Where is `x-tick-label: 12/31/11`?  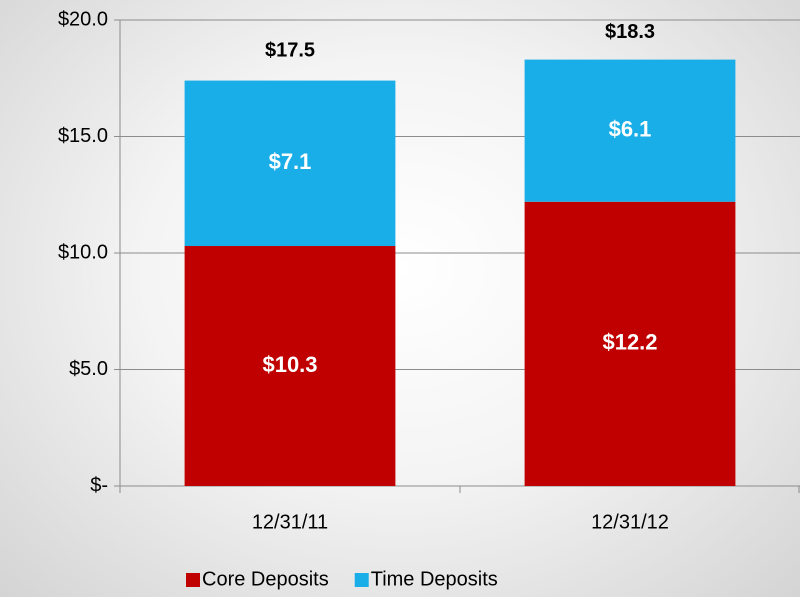 x-tick-label: 12/31/11 is located at coordinates (290, 522).